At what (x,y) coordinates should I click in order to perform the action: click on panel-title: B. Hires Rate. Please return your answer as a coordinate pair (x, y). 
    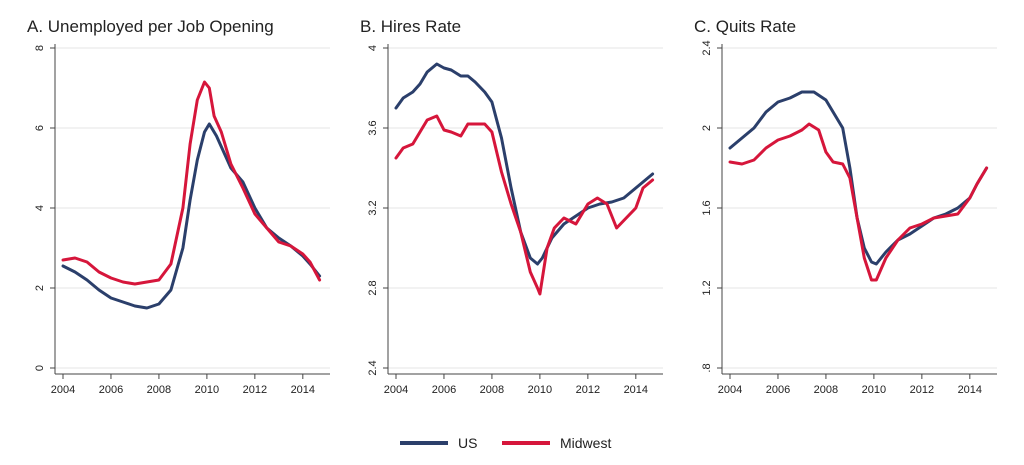
    Looking at the image, I should click on (410, 26).